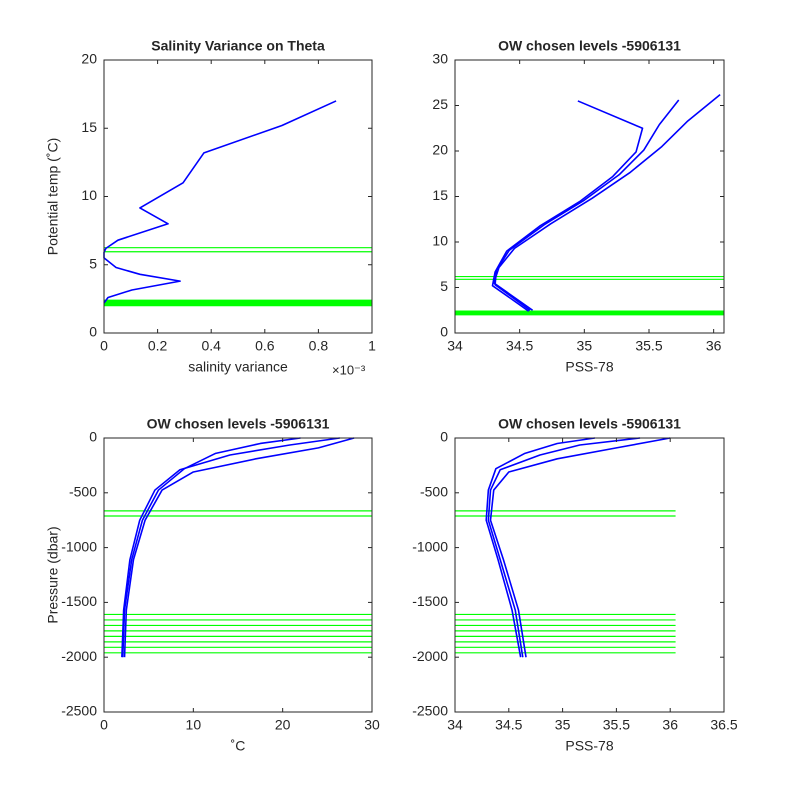 Image resolution: width=800 pixels, height=800 pixels. Describe the element at coordinates (238, 46) in the screenshot. I see `chart-title: Salinity Variance on Theta` at that location.